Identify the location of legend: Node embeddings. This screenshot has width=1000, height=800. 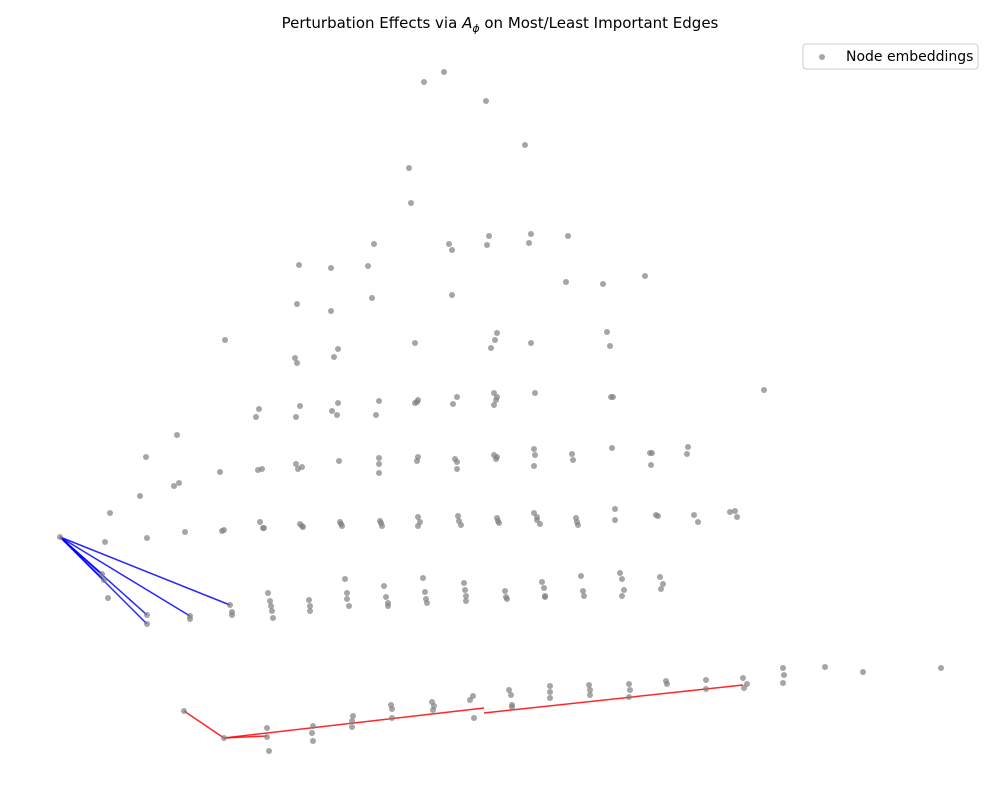
(890, 56).